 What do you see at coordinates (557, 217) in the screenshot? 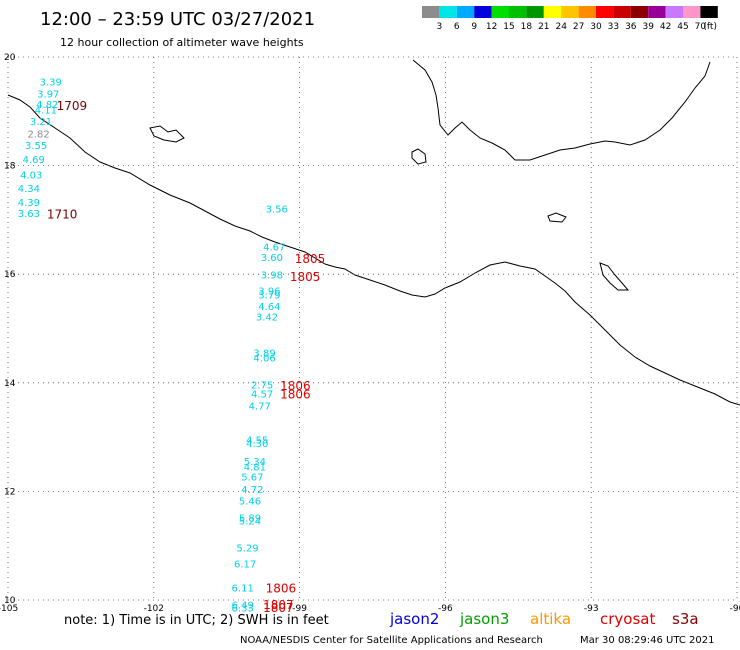
I see `coastline-isthmus-lake` at bounding box center [557, 217].